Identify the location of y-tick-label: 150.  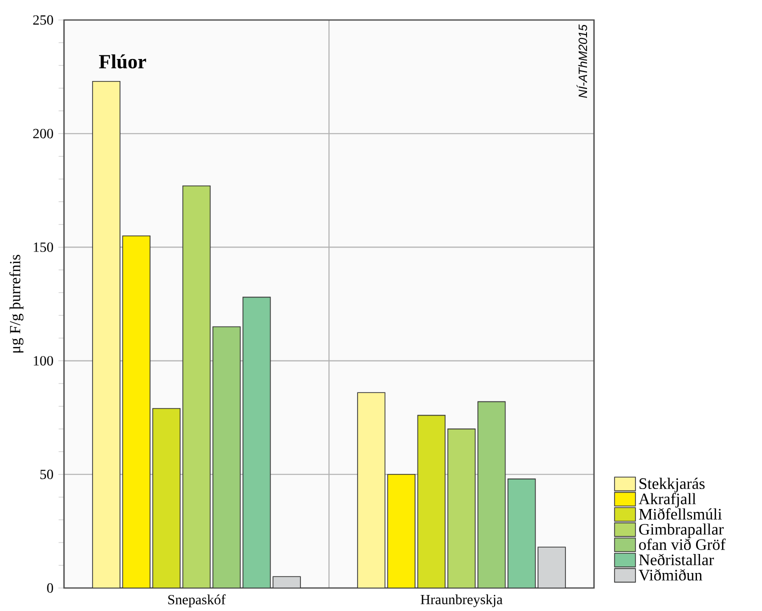
(44, 247).